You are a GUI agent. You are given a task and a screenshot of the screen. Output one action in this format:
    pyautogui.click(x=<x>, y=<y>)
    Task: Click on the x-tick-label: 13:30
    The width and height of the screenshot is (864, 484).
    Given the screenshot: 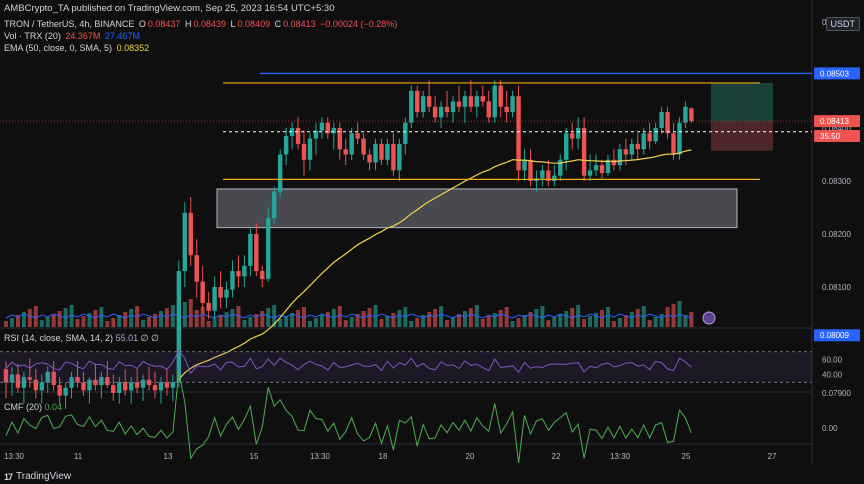 What is the action you would take?
    pyautogui.click(x=14, y=456)
    